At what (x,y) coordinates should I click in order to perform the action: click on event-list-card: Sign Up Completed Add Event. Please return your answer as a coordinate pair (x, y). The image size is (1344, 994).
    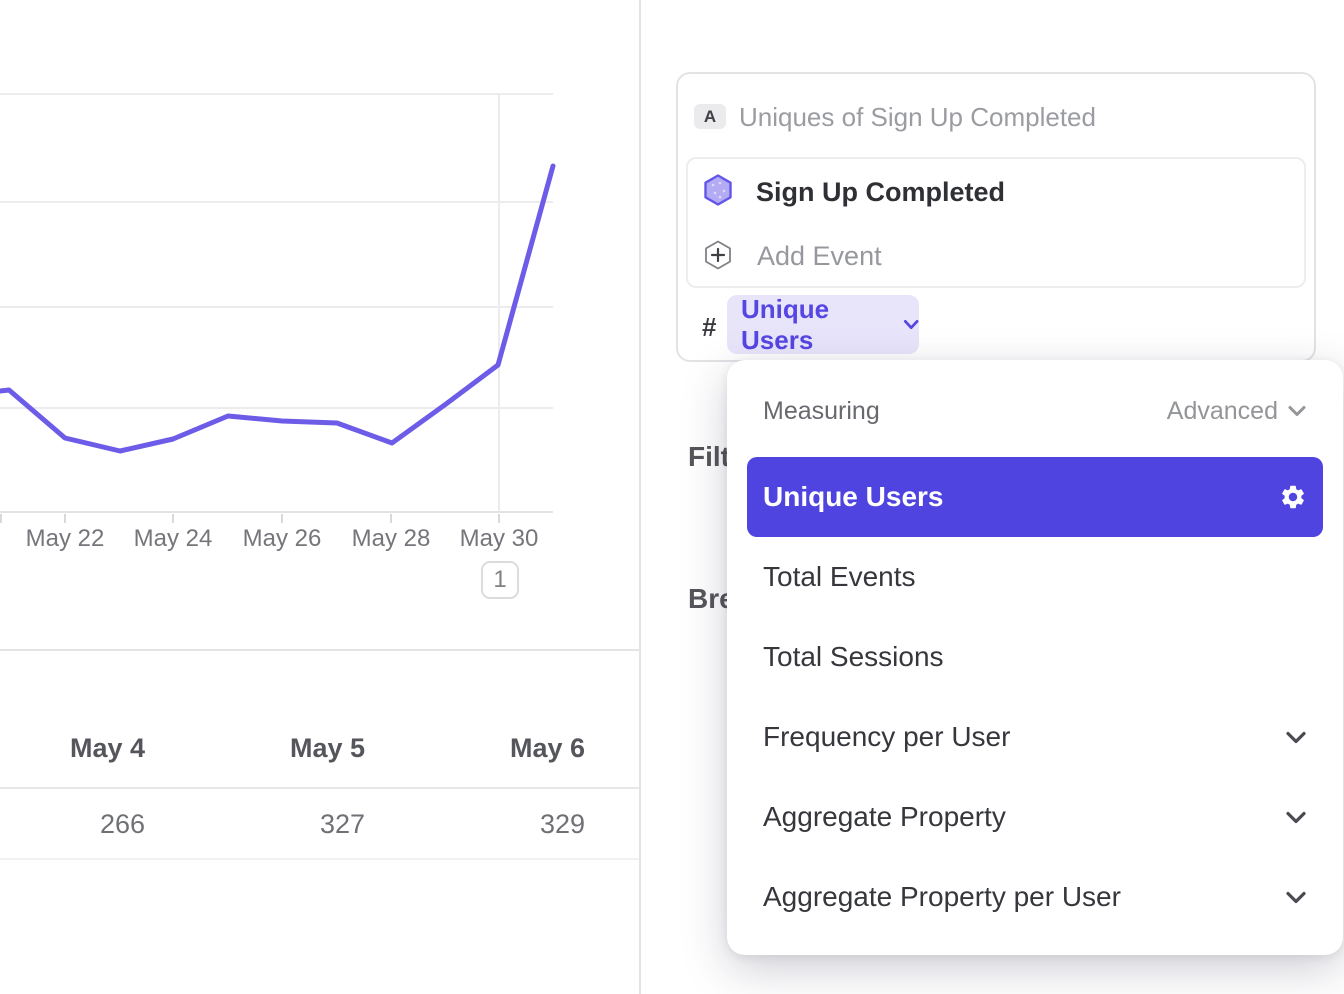
    Looking at the image, I should click on (996, 222).